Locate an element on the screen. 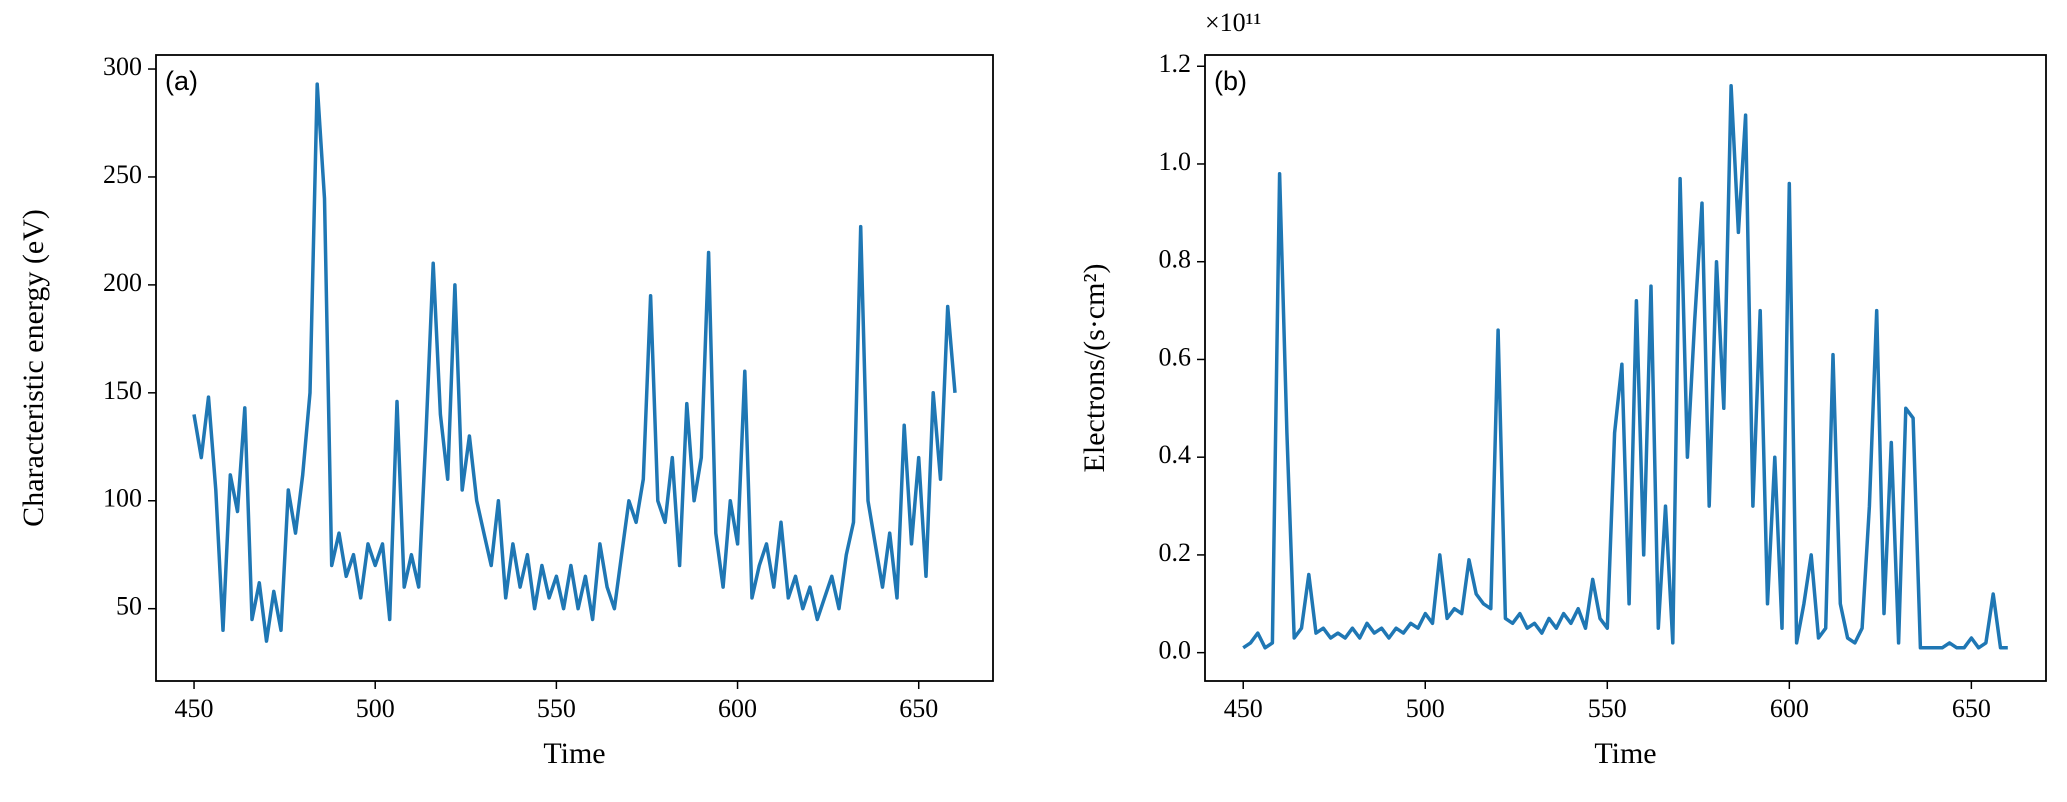 The width and height of the screenshot is (2067, 802). y-tick-label: 1.0 is located at coordinates (1175, 161).